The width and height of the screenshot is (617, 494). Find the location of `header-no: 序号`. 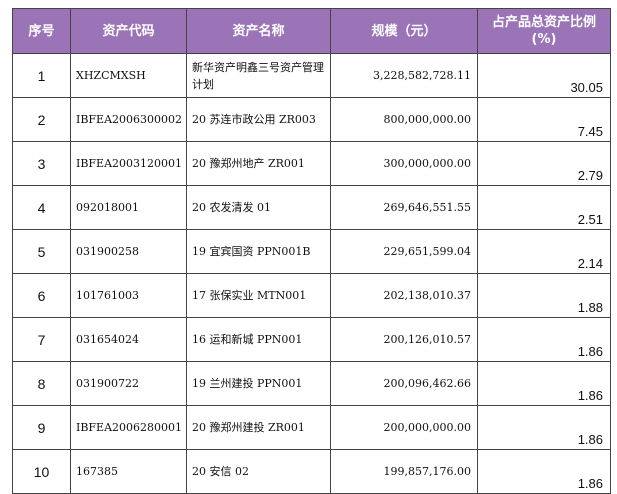

header-no: 序号 is located at coordinates (41, 31).